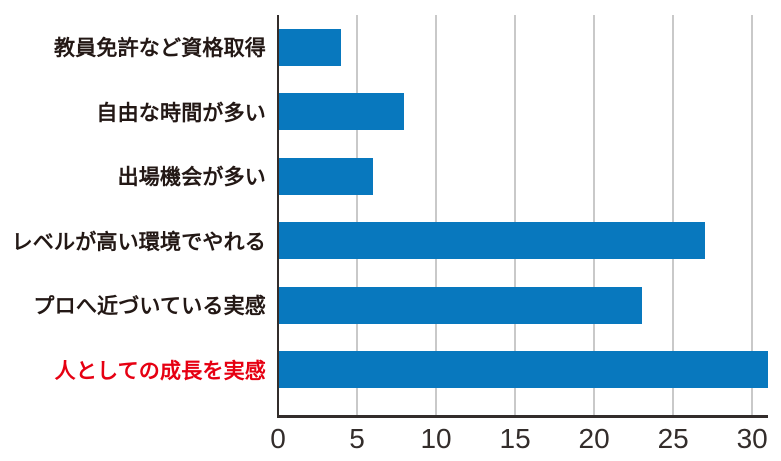  What do you see at coordinates (515, 438) in the screenshot?
I see `x-tick-label: 15` at bounding box center [515, 438].